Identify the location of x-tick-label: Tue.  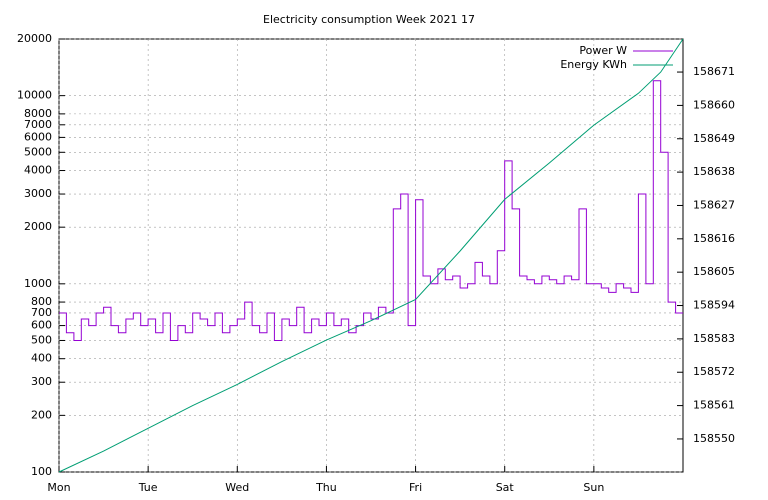
(148, 487).